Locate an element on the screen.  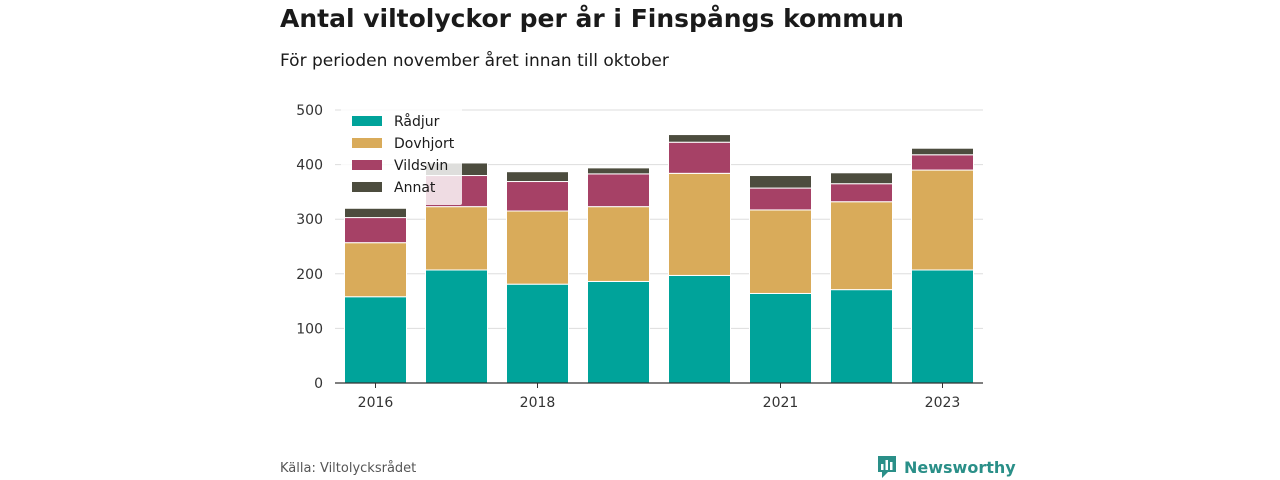
brand-name: Newsworthy is located at coordinates (960, 467).